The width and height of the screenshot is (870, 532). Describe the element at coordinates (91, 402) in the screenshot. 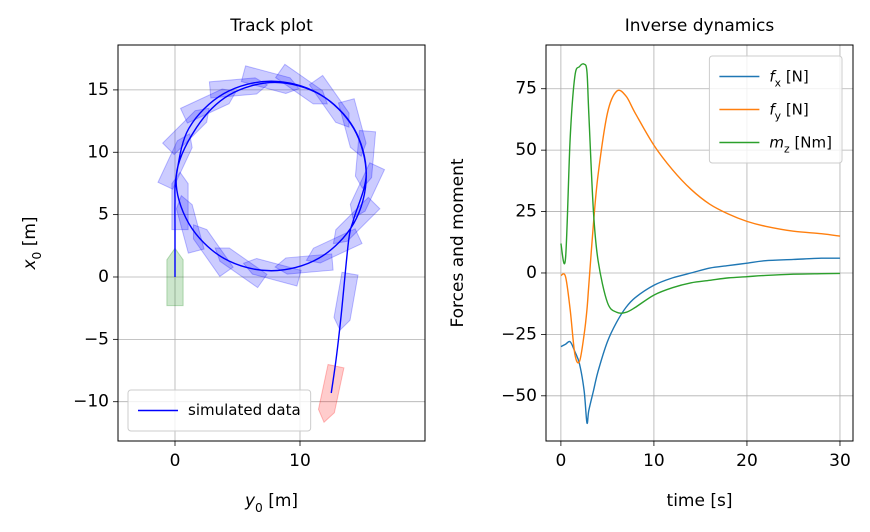

I see `y-tick-label: −10` at that location.